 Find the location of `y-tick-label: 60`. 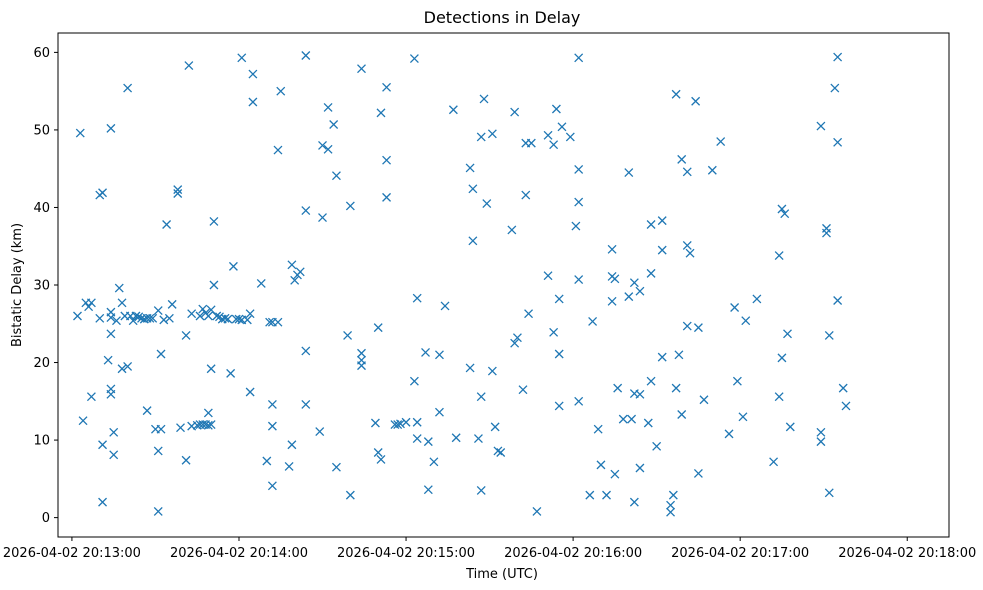

y-tick-label: 60 is located at coordinates (41, 53).